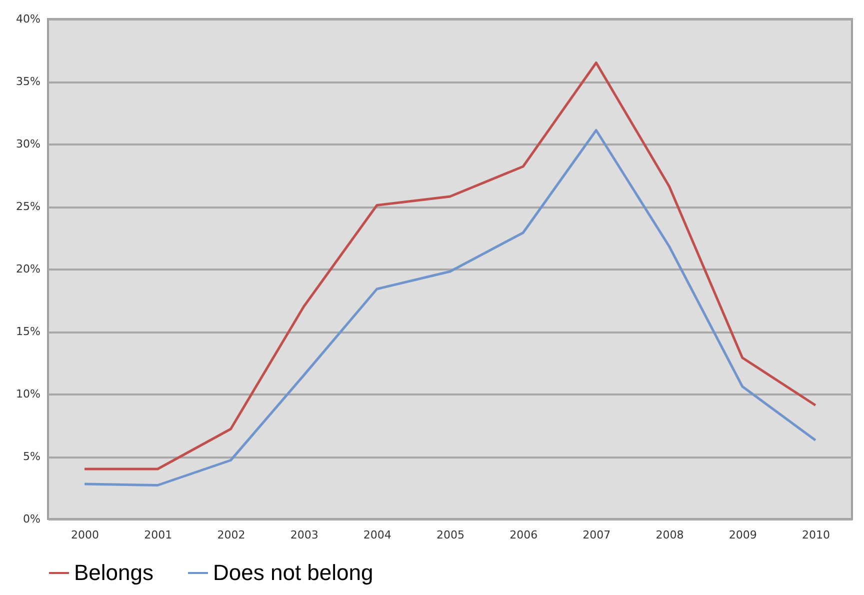  What do you see at coordinates (28, 269) in the screenshot?
I see `y-tick-label: 20%` at bounding box center [28, 269].